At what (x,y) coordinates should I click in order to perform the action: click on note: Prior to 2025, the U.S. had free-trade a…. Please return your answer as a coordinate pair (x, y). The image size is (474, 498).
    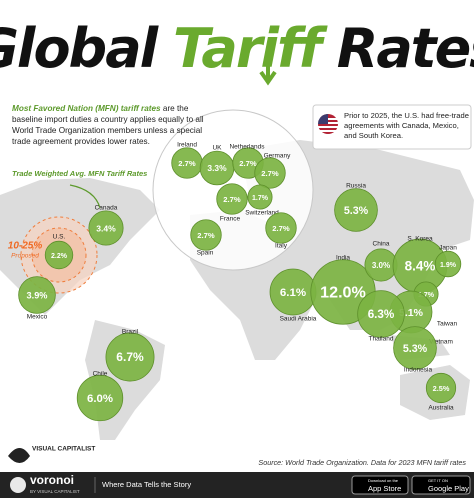
    Looking at the image, I should click on (406, 125).